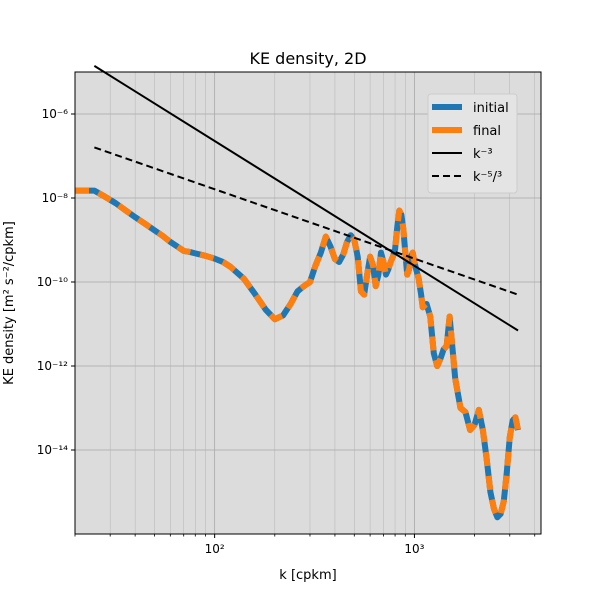 The width and height of the screenshot is (600, 600). Describe the element at coordinates (55, 114) in the screenshot. I see `y-tick-label: 10⁻⁶` at that location.